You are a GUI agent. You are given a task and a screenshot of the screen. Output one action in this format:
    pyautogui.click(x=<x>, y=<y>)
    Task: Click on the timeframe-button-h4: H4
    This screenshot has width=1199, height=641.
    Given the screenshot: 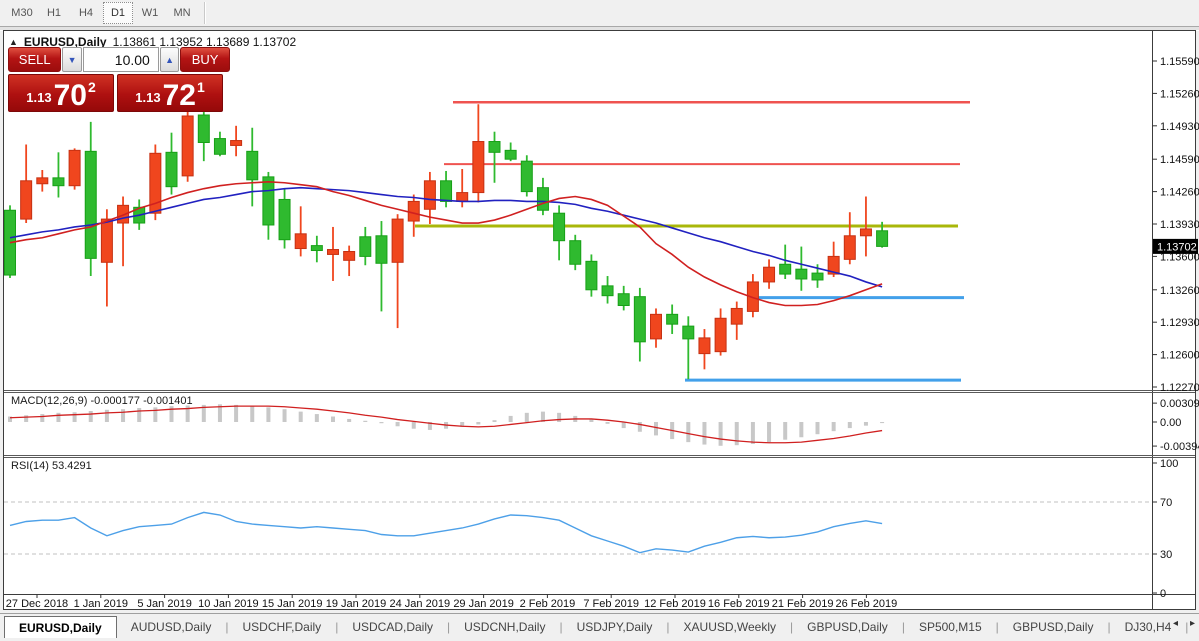 What is the action you would take?
    pyautogui.click(x=86, y=13)
    